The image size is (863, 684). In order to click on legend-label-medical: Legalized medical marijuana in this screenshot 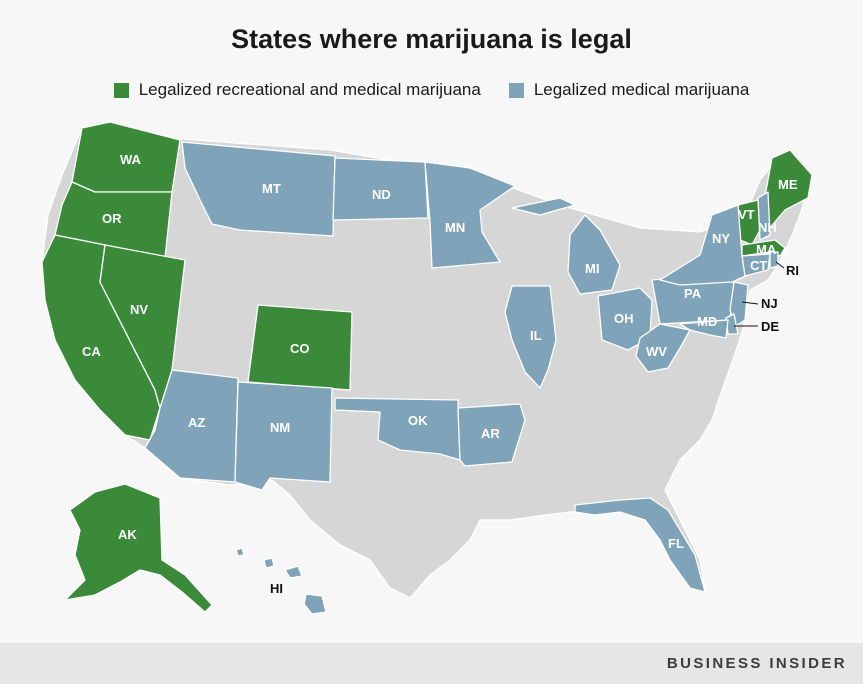, I will do `click(641, 89)`.